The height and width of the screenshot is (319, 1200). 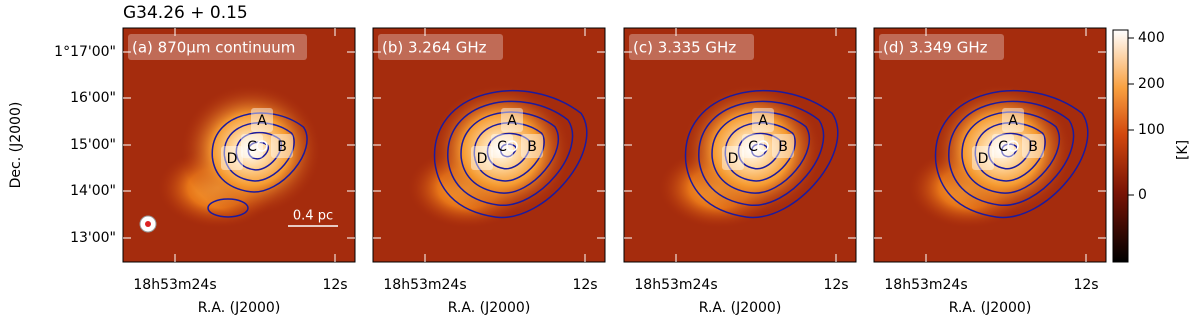 I want to click on panel-label: (a) 870µm continuum, so click(x=213, y=48).